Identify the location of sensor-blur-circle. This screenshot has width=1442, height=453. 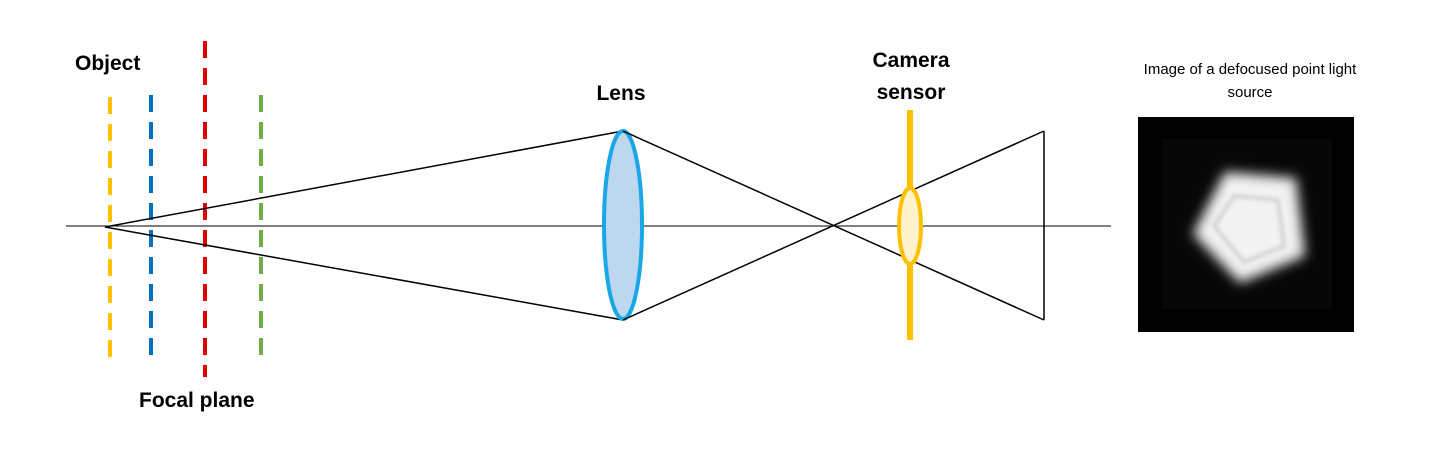
(910, 226).